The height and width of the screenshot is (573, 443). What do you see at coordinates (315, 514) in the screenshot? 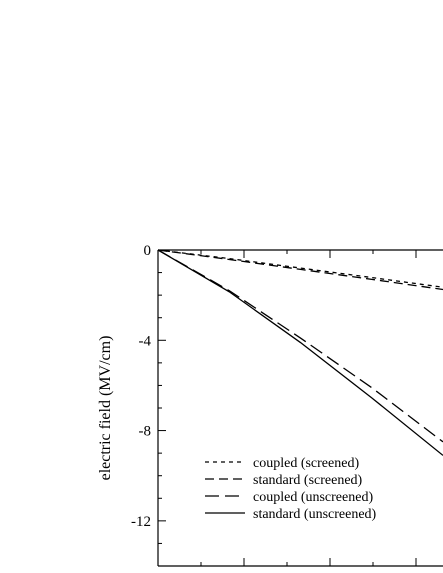
I see `legend-label: standard (unscreened)` at bounding box center [315, 514].